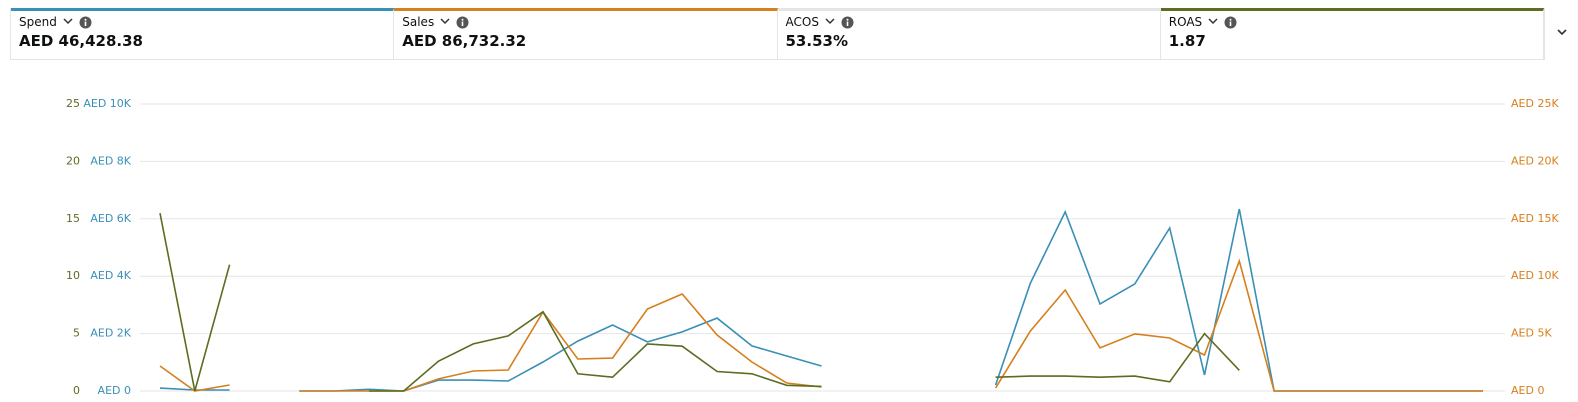 The width and height of the screenshot is (1578, 402). I want to click on y-tick-label: 0, so click(76, 390).